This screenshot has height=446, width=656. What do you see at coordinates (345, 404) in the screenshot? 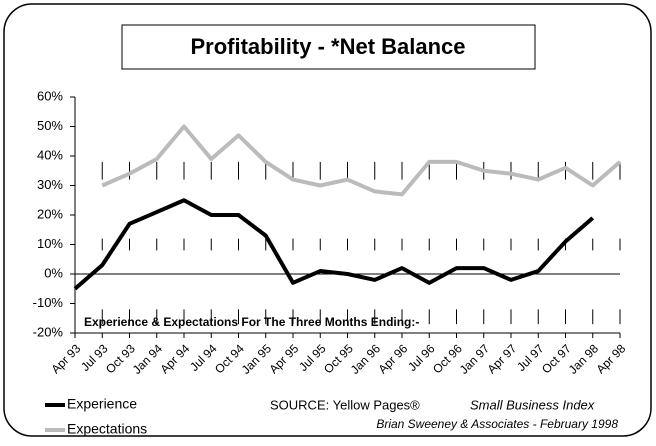
I see `source: SOURCE: Yellow Pages®` at bounding box center [345, 404].